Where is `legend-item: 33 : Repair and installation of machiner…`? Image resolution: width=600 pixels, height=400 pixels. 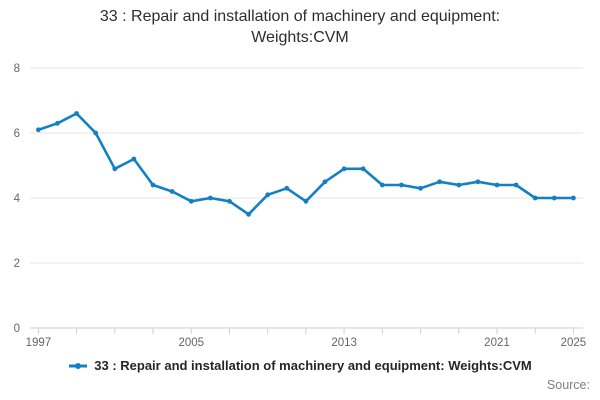 legend-item: 33 : Repair and installation of machiner… is located at coordinates (300, 365).